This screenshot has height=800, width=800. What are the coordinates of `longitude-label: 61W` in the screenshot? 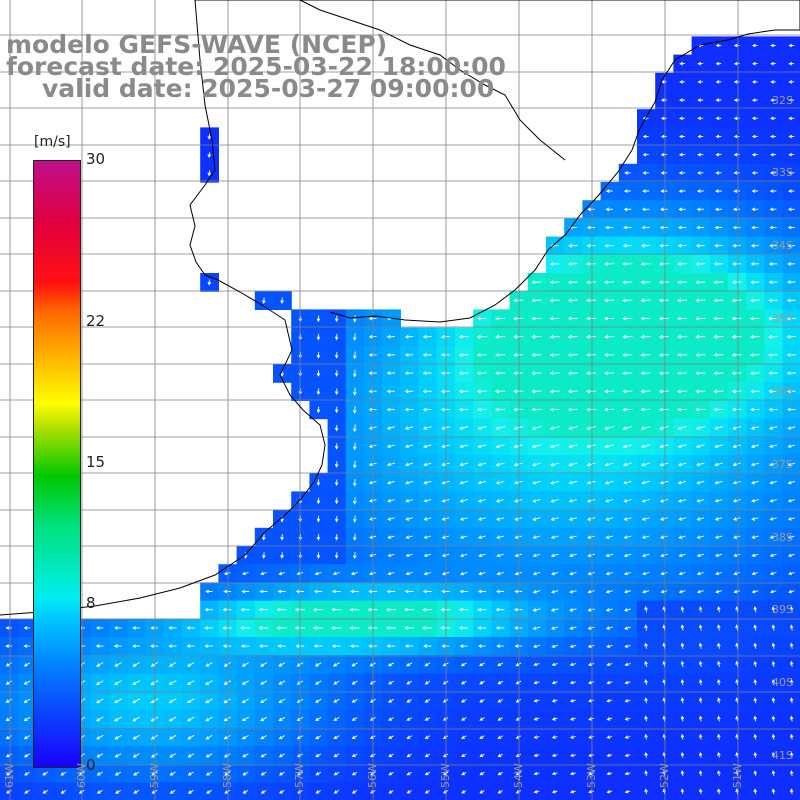 It's located at (9, 775).